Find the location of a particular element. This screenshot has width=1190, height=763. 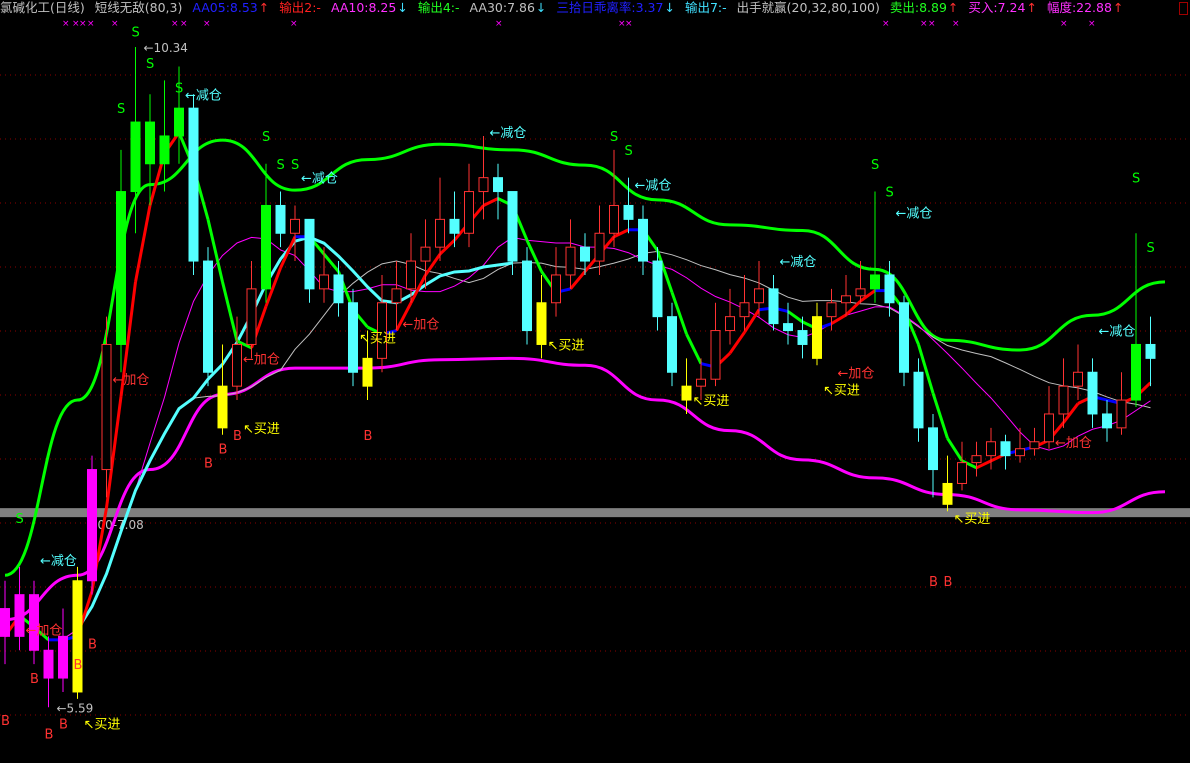

arrow-down-icon: ↓ is located at coordinates (402, 7).